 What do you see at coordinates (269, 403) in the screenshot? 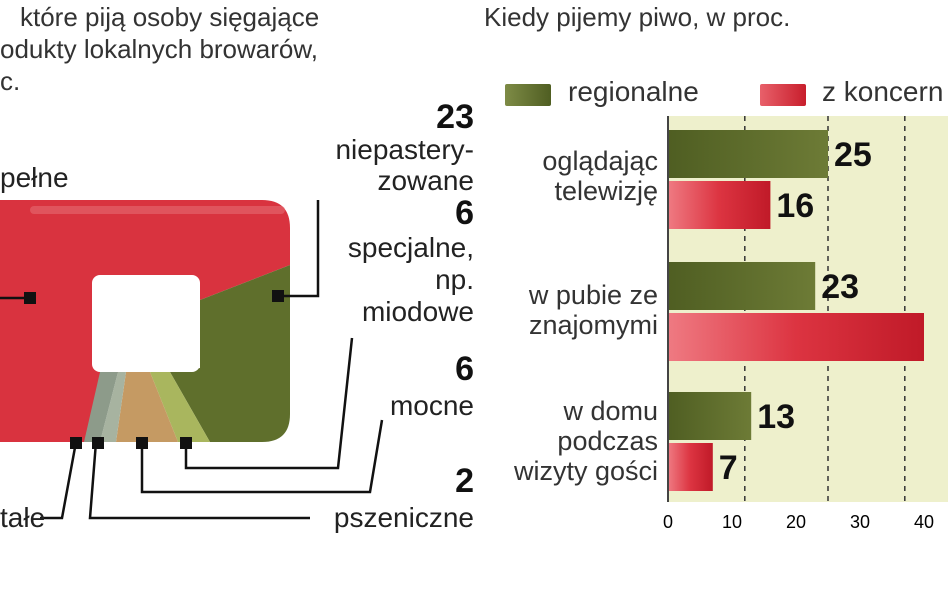
I see `leader-specjalne` at bounding box center [269, 403].